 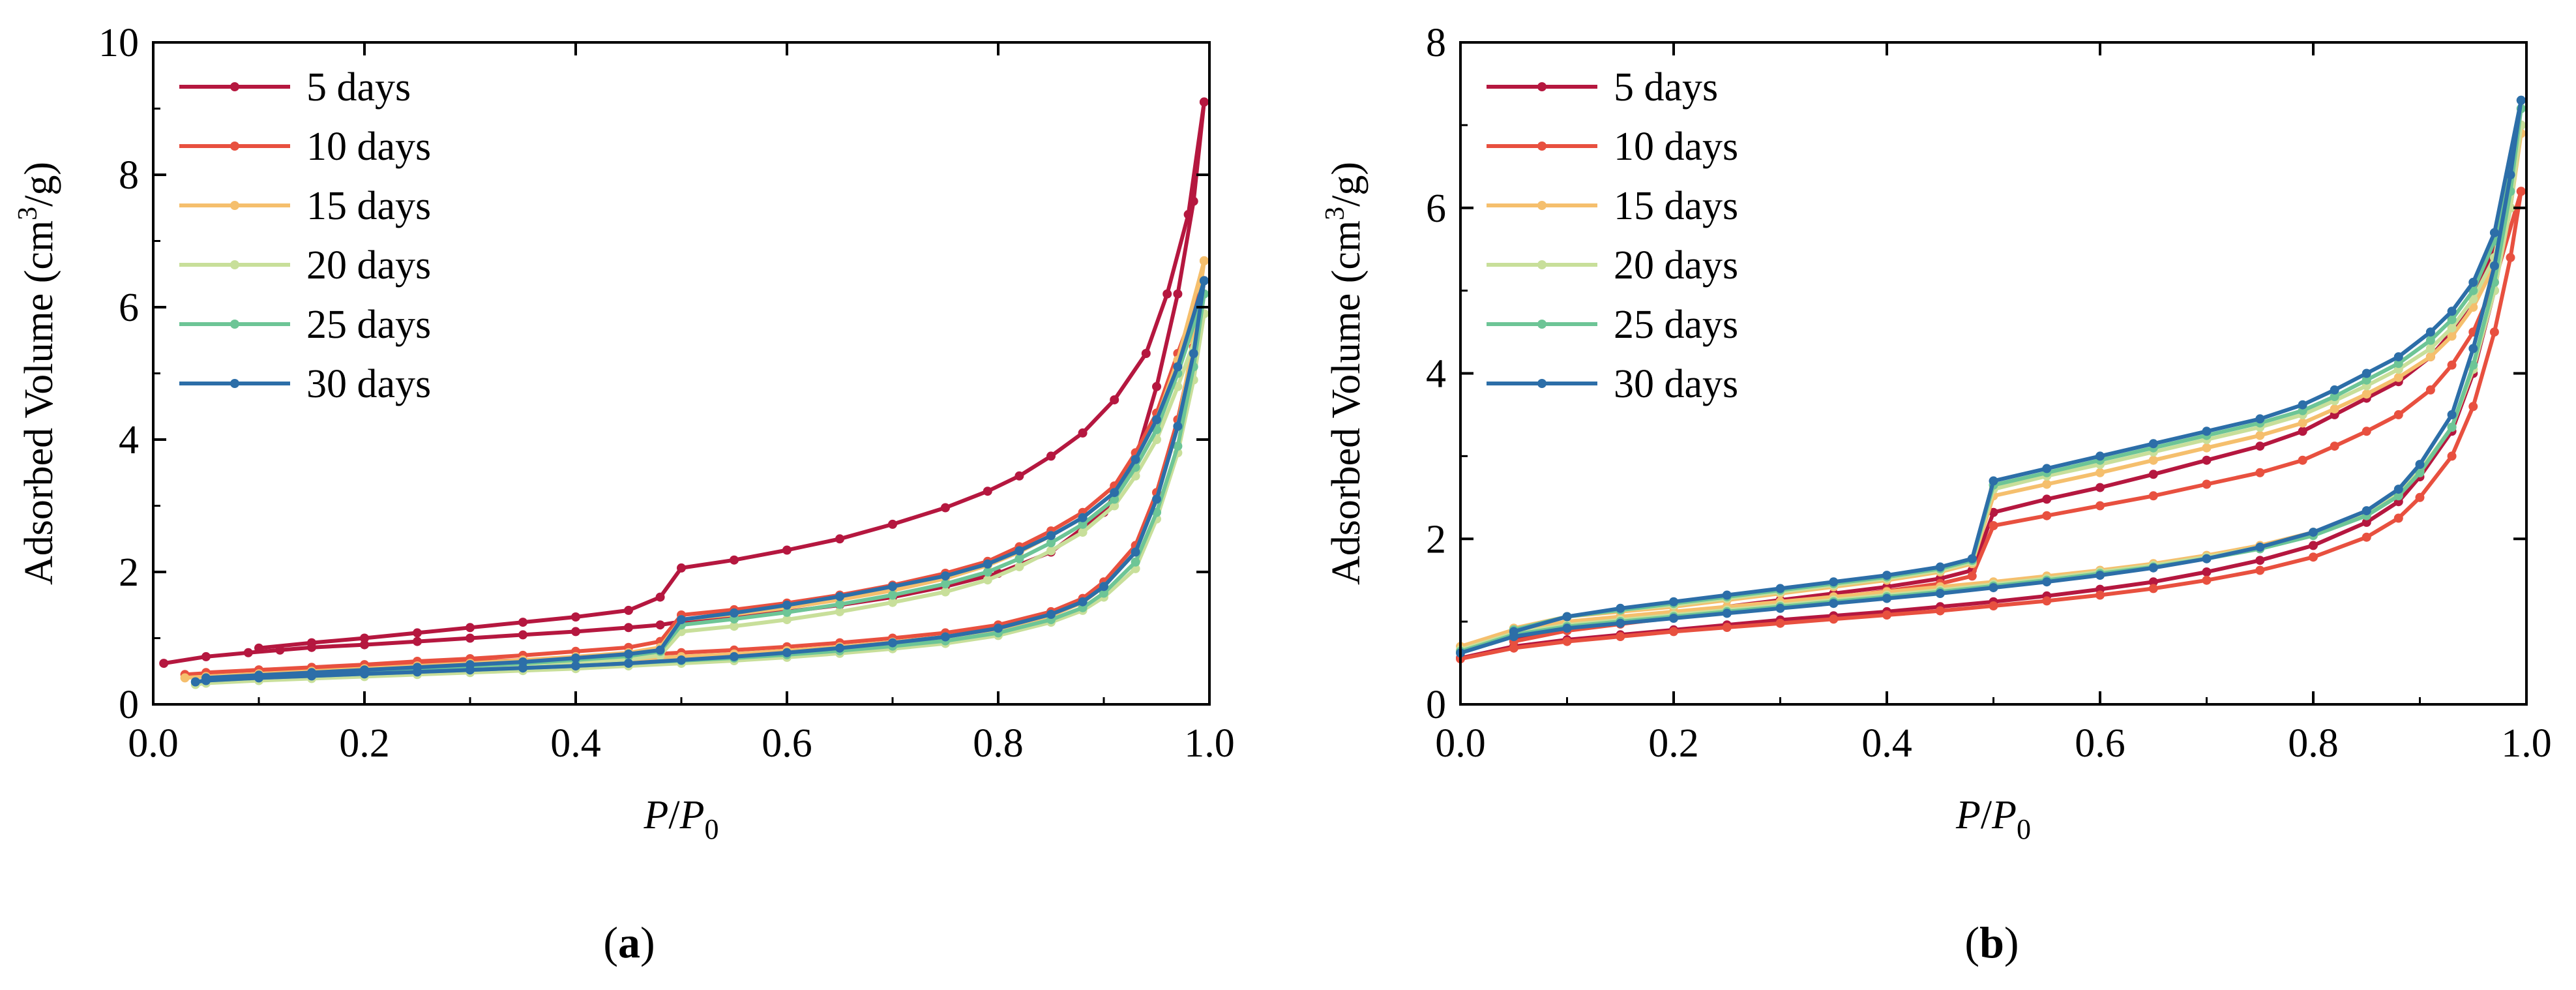 What do you see at coordinates (1612, 206) in the screenshot?
I see `legend-item: 15 days` at bounding box center [1612, 206].